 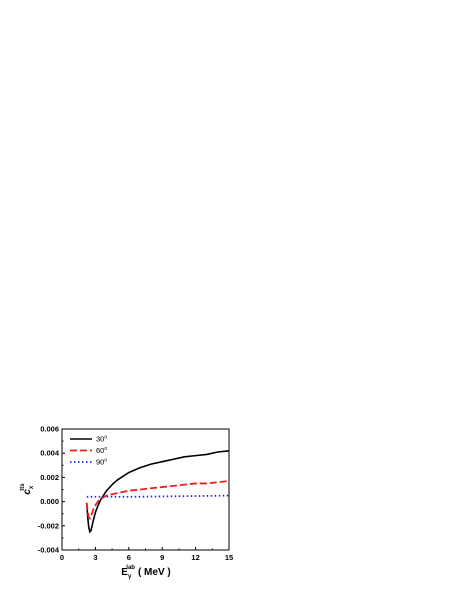 I want to click on x-axis-title-sup: lab, so click(x=130, y=568).